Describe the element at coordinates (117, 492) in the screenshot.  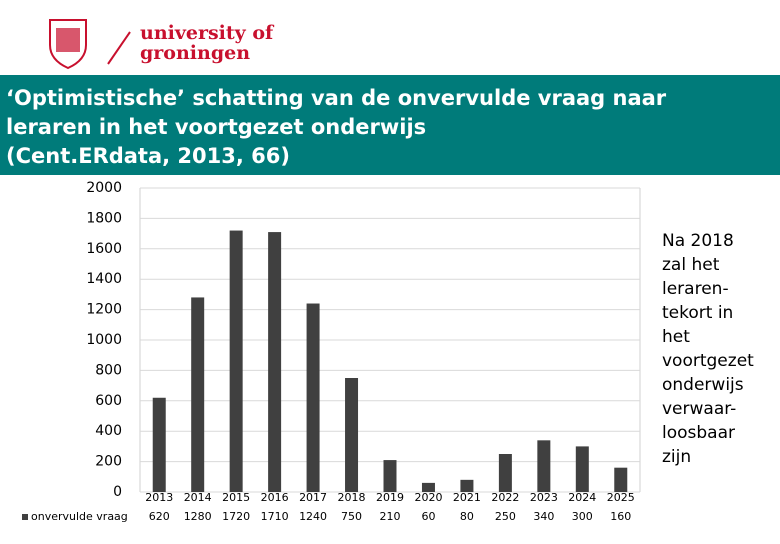
I see `y-tick-label: 0` at that location.